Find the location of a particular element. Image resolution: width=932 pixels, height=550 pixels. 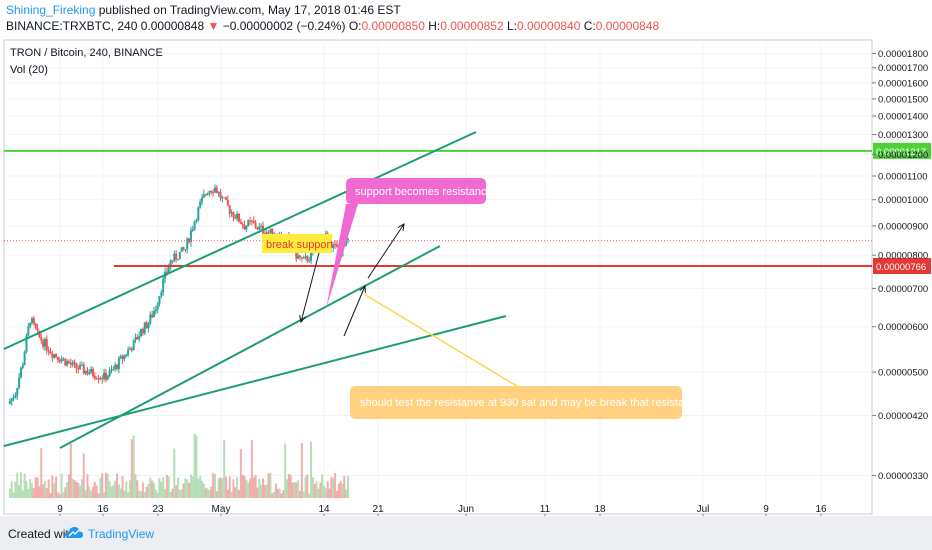

price-tick-label: 0.00000900 is located at coordinates (903, 226).